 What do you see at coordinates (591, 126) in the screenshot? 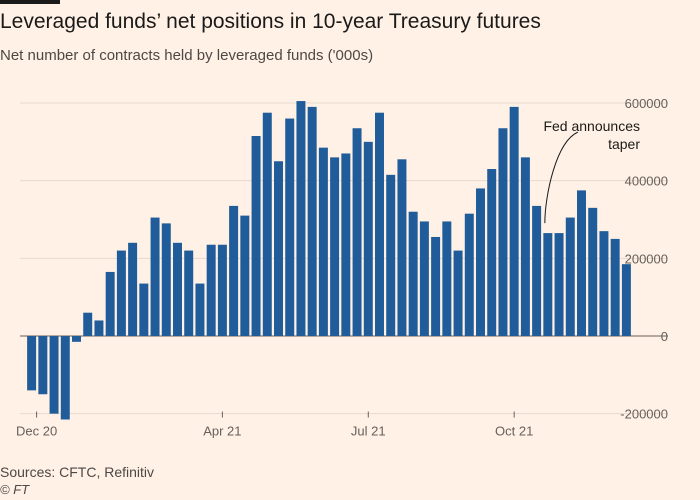
I see `annotation-label: Fed announces` at bounding box center [591, 126].